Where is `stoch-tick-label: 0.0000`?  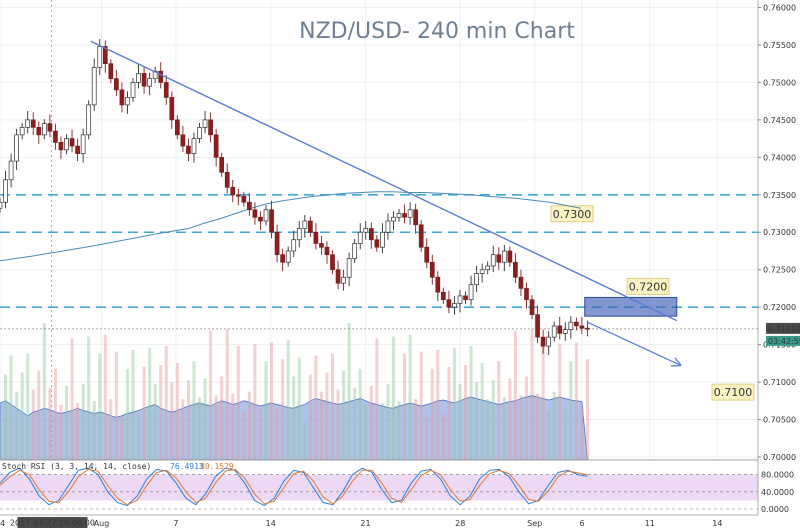 stoch-tick-label: 0.0000 is located at coordinates (775, 509).